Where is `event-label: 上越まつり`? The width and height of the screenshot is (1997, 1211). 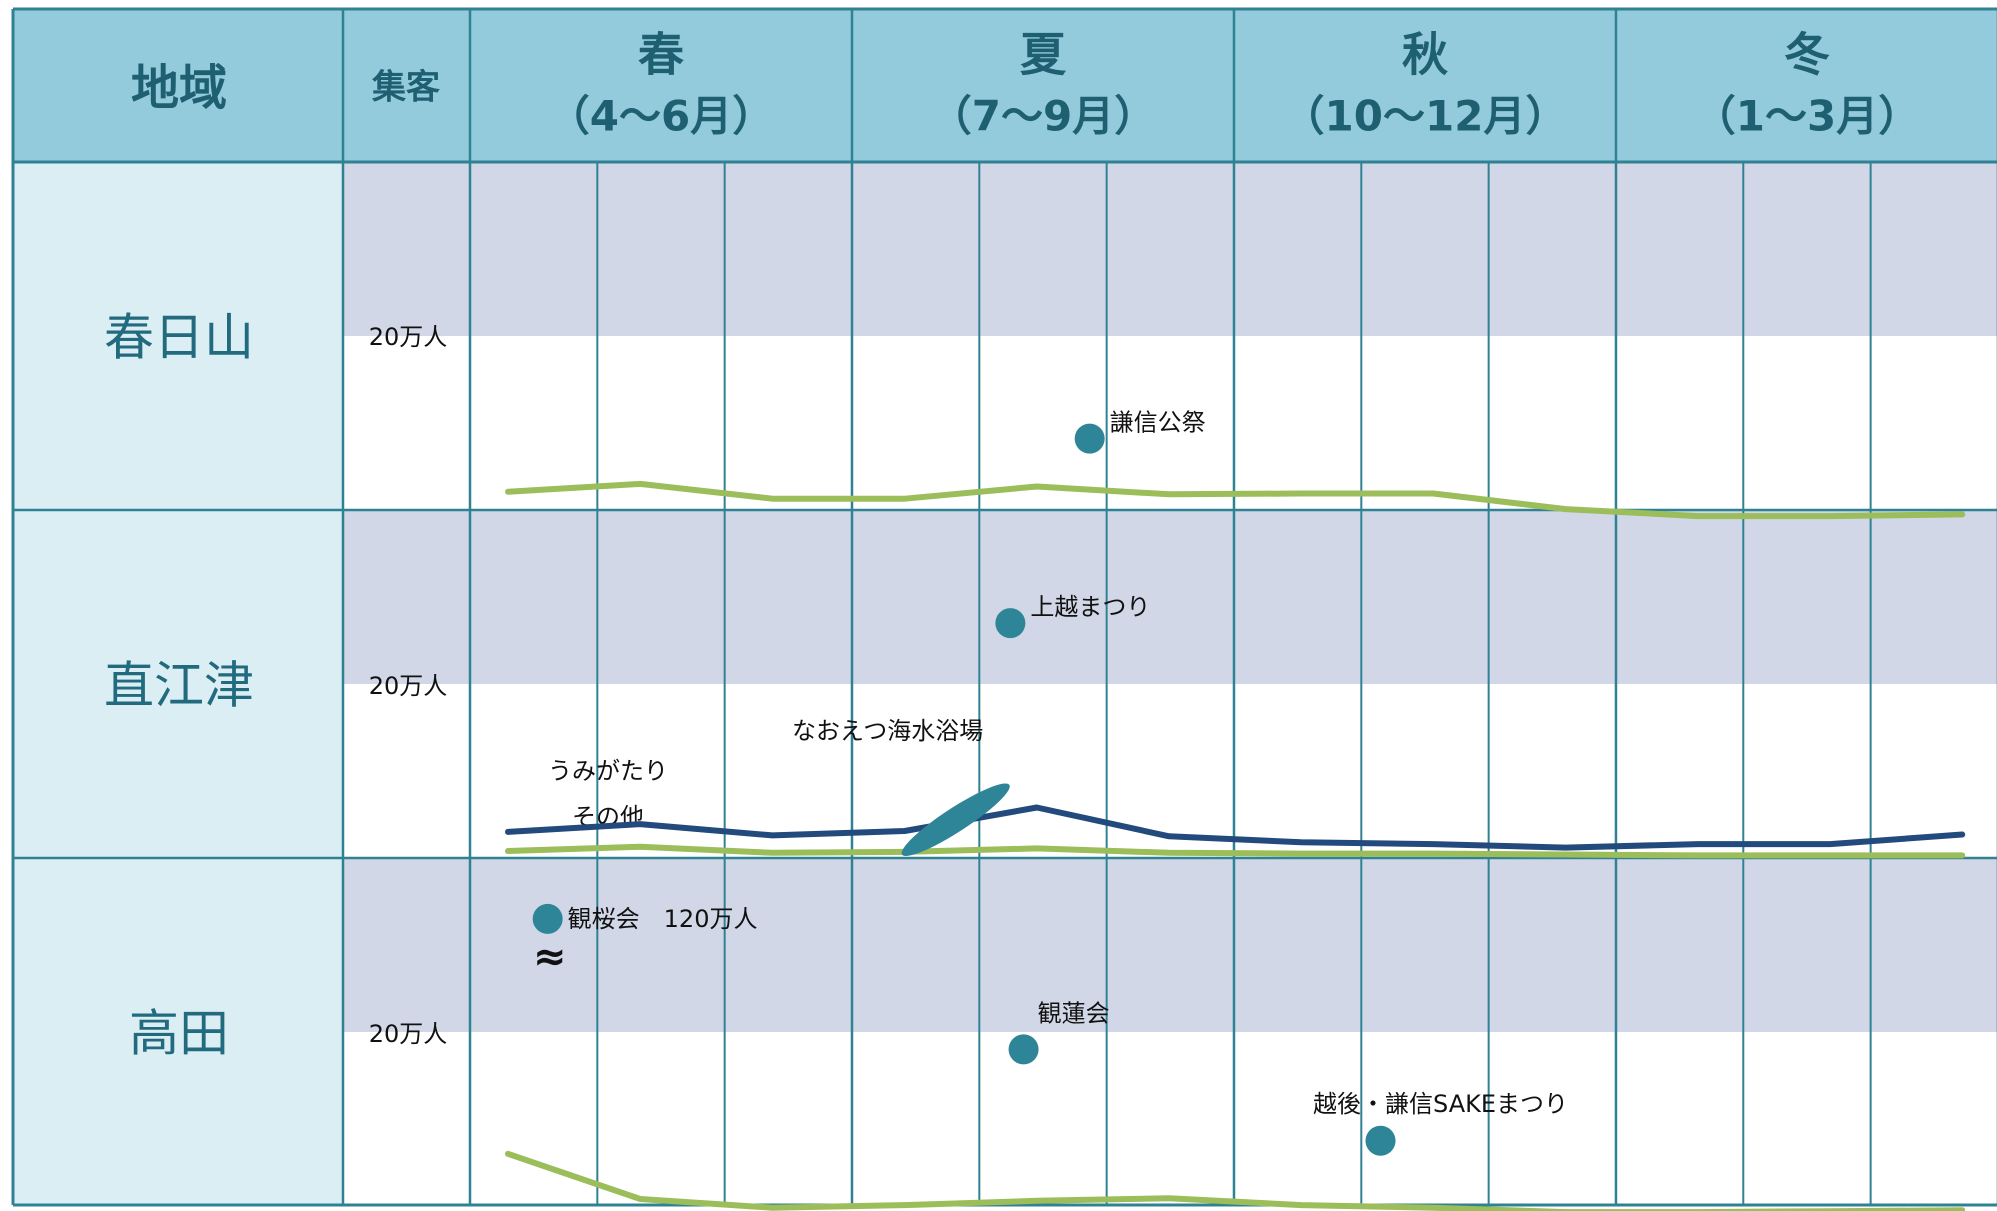
event-label: 上越まつり is located at coordinates (1090, 607).